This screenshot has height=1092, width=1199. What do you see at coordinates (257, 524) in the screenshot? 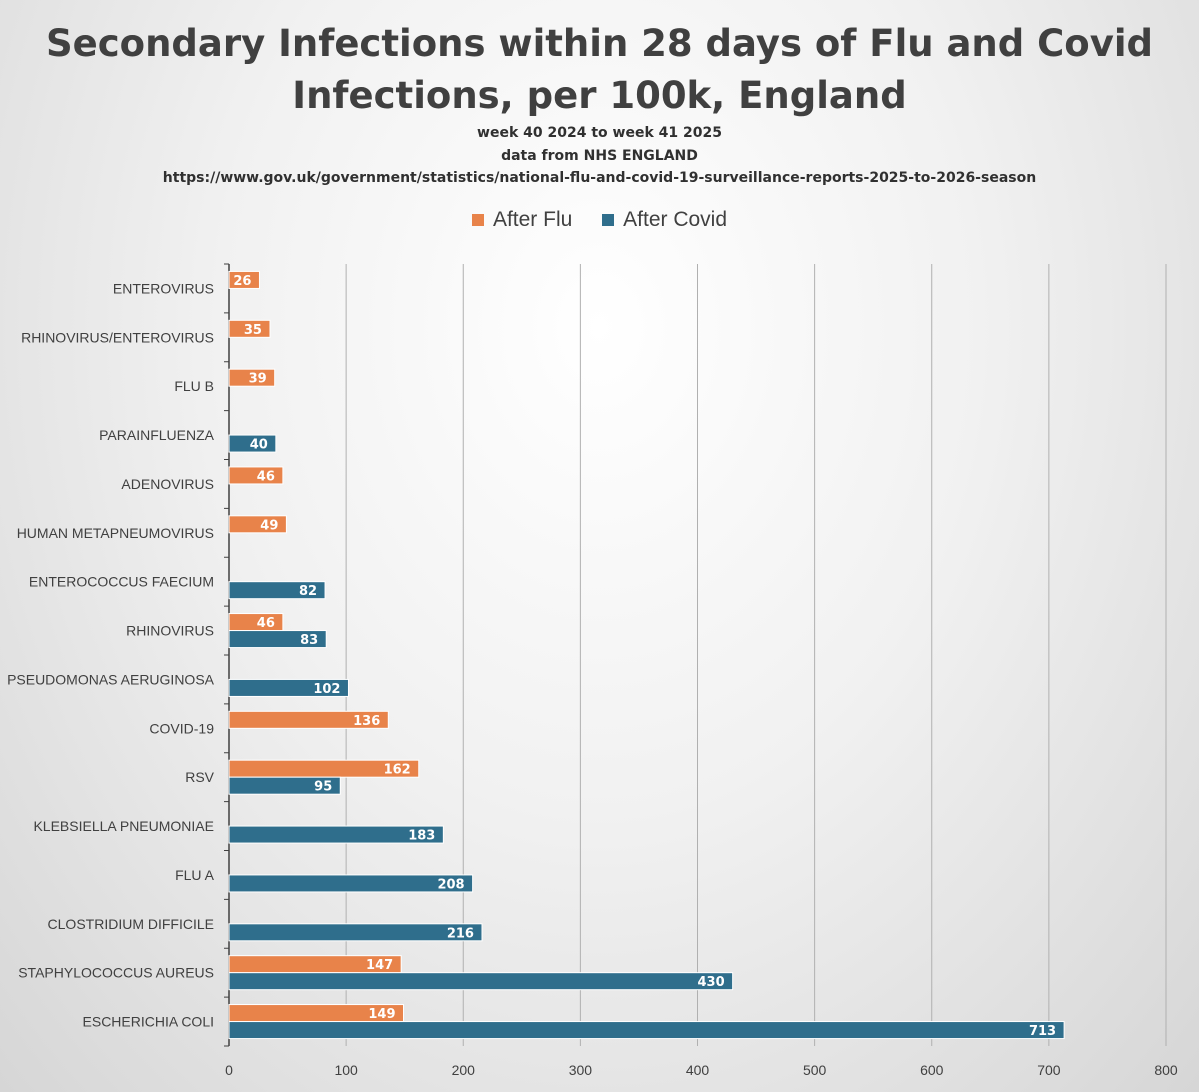
I see `bar-after-flu-human-metapneumovirus` at bounding box center [257, 524].